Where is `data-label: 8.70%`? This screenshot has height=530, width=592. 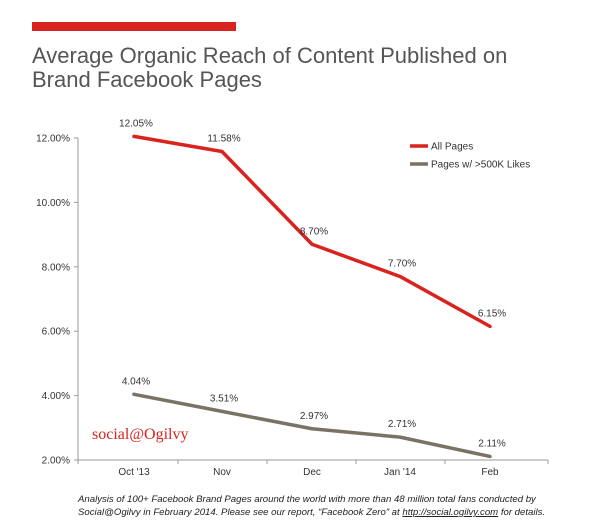 data-label: 8.70% is located at coordinates (314, 231).